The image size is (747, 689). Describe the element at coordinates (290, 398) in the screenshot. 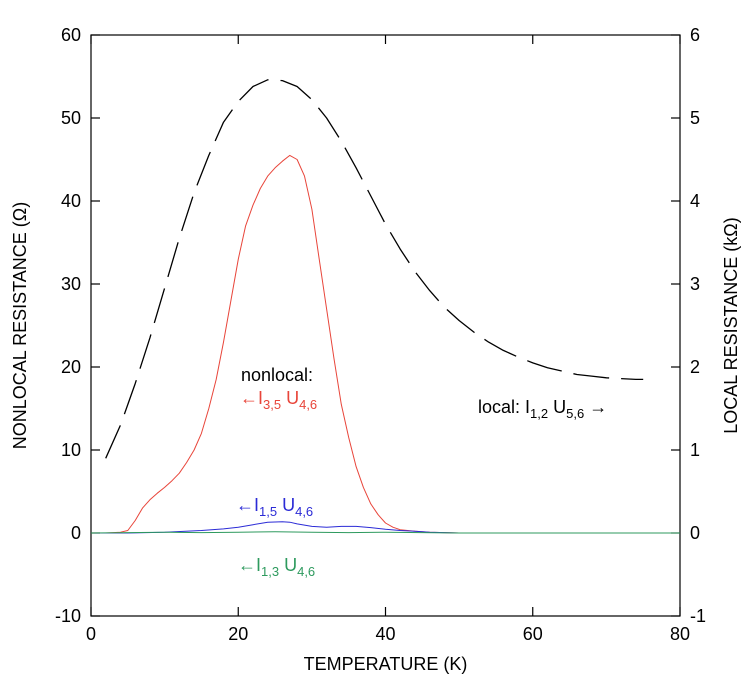

I see `i35-mid: U` at that location.